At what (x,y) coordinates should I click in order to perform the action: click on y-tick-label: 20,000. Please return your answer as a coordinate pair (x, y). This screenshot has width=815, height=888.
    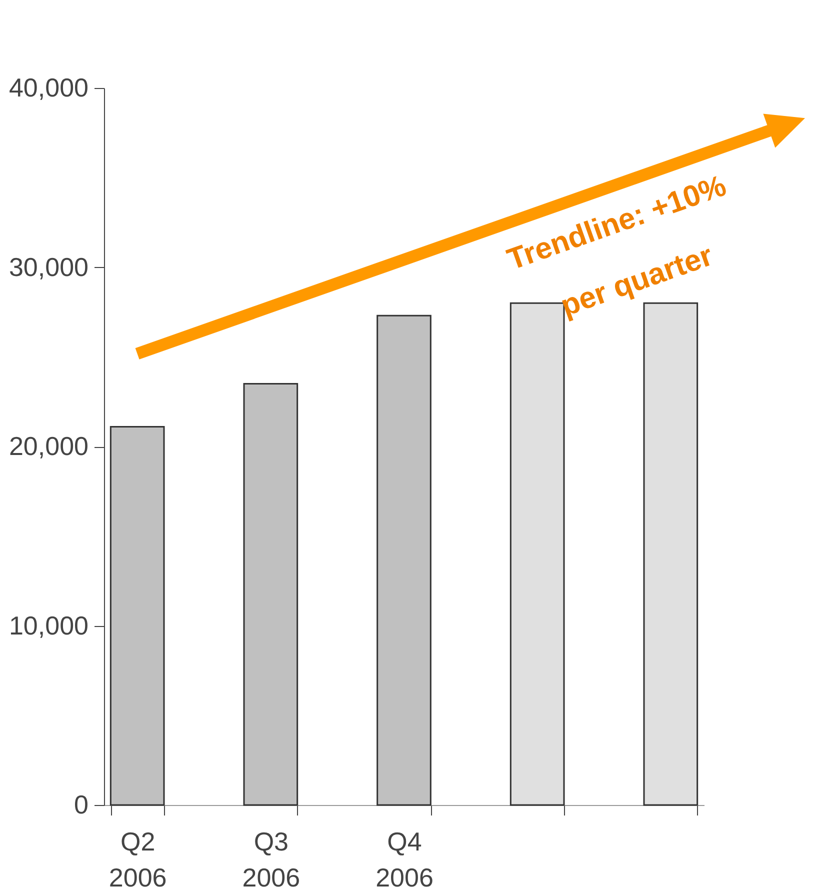
    Looking at the image, I should click on (48, 446).